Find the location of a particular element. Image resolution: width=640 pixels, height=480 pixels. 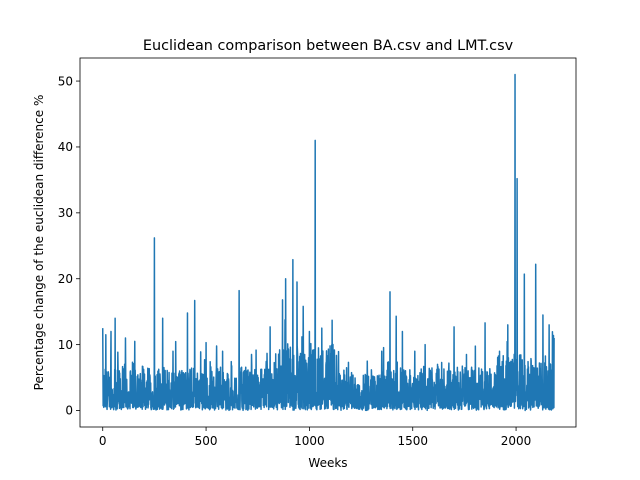

x-axis-ticks: 0 500 1000 1500 2000 is located at coordinates (315, 437).